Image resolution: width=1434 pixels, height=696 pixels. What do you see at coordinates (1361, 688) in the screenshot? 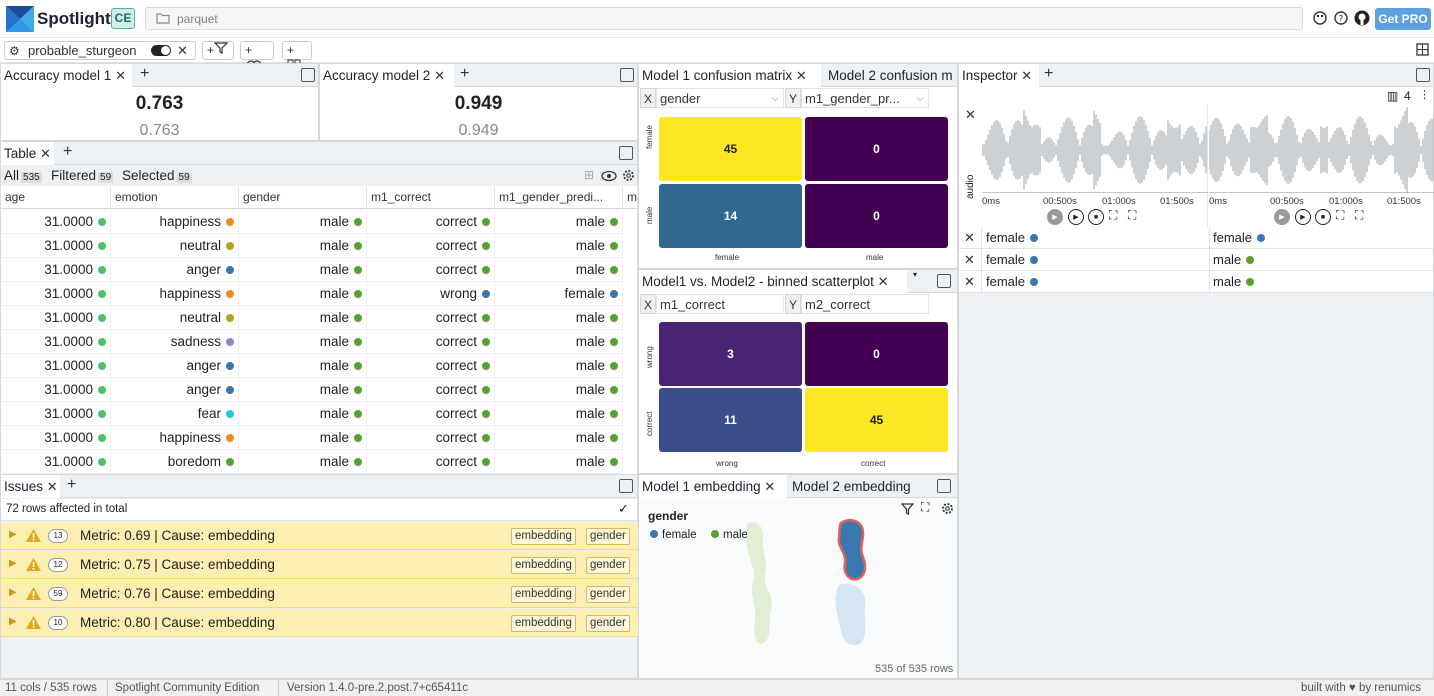
I see `built-with-link: built with ♥ by renumics` at bounding box center [1361, 688].